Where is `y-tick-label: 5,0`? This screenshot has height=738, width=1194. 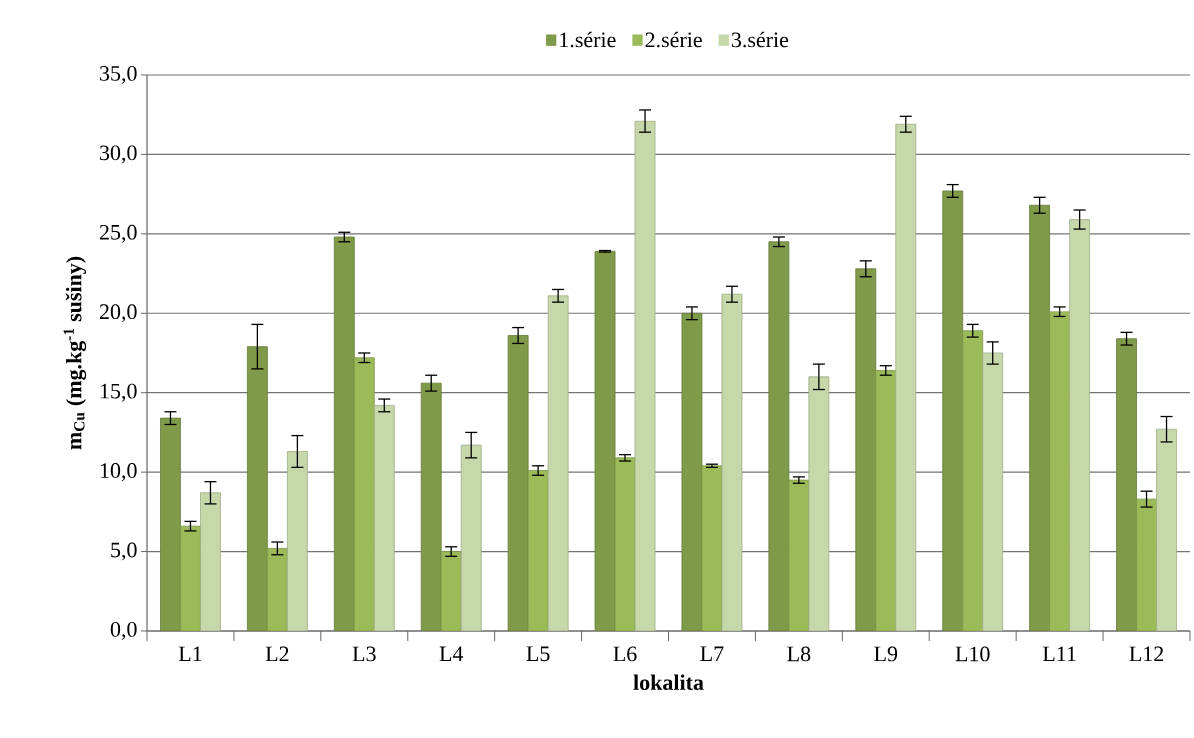
y-tick-label: 5,0 is located at coordinates (124, 551).